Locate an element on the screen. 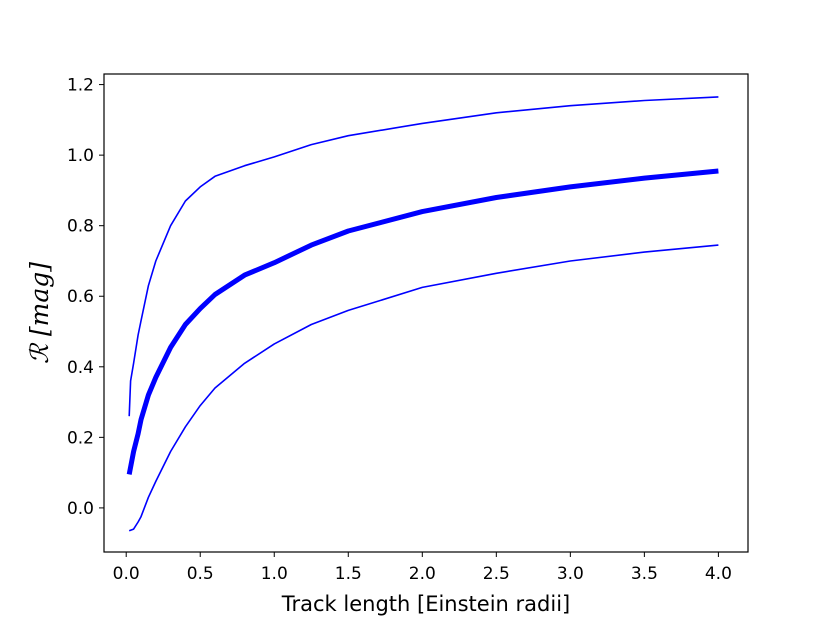 Image resolution: width=830 pixels, height=622 pixels. x-tick-label: 4.0 is located at coordinates (718, 574).